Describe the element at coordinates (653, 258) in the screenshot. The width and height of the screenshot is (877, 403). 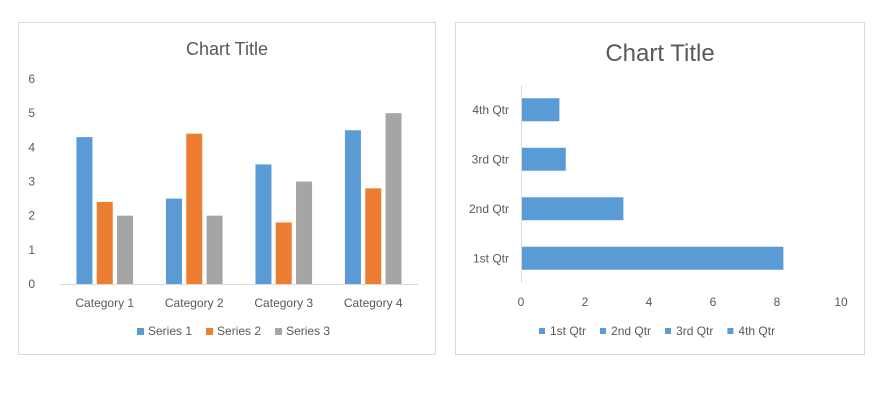
I see `bar-1st-qtr` at that location.